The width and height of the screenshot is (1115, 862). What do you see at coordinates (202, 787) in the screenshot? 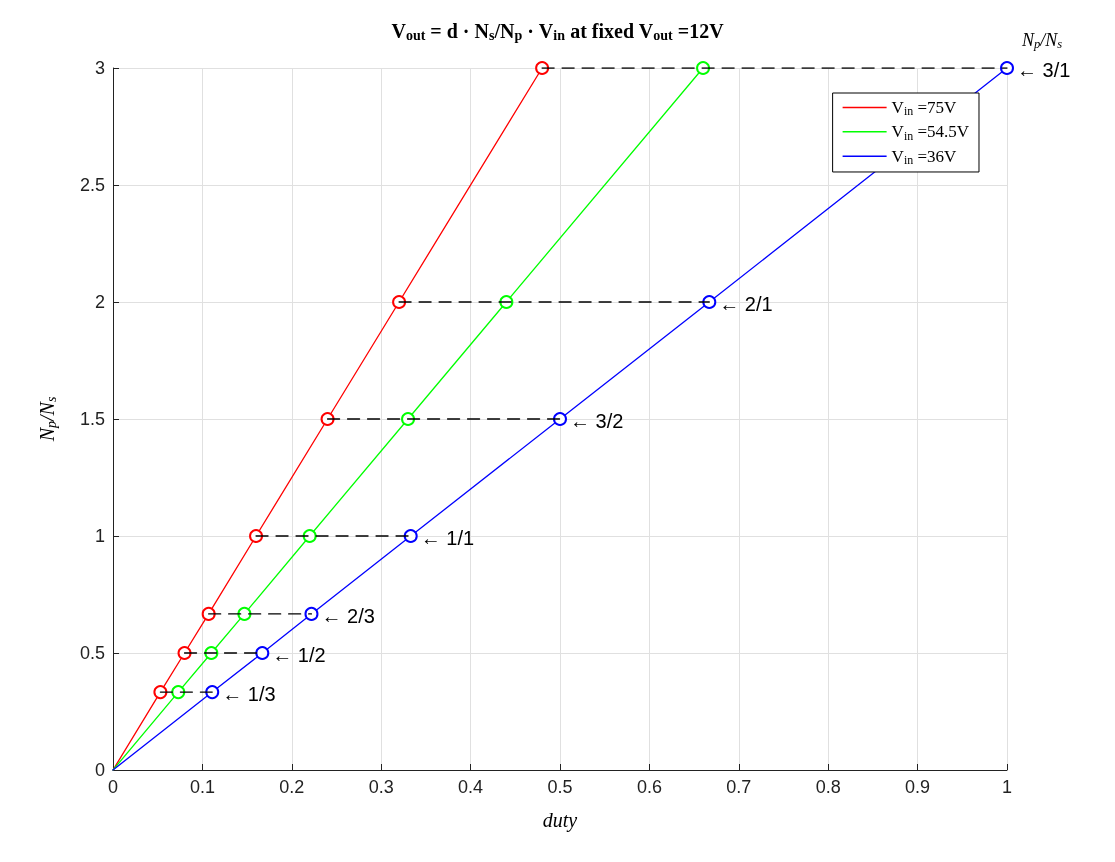
I see `x-tick-label: 0.1` at bounding box center [202, 787].